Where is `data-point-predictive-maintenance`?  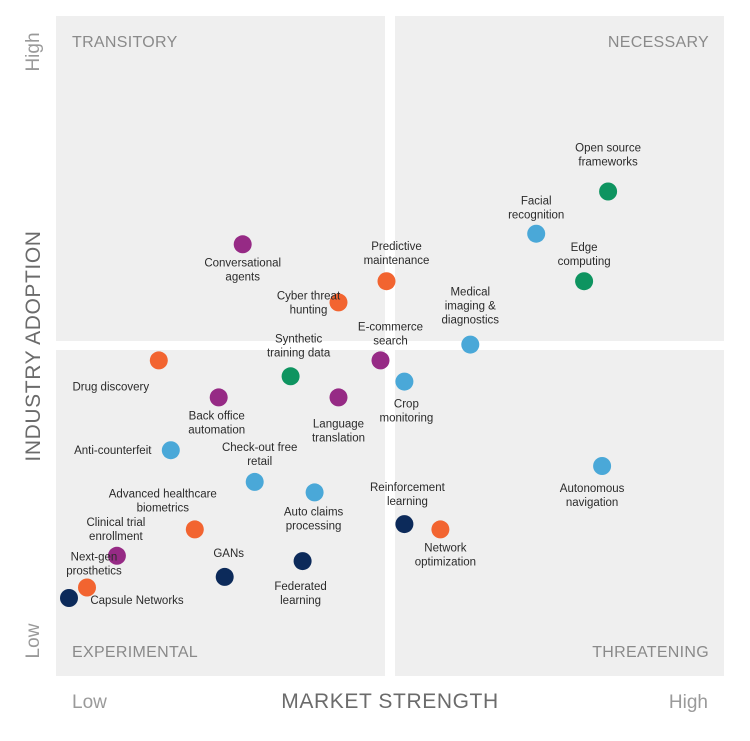 data-point-predictive-maintenance is located at coordinates (386, 281).